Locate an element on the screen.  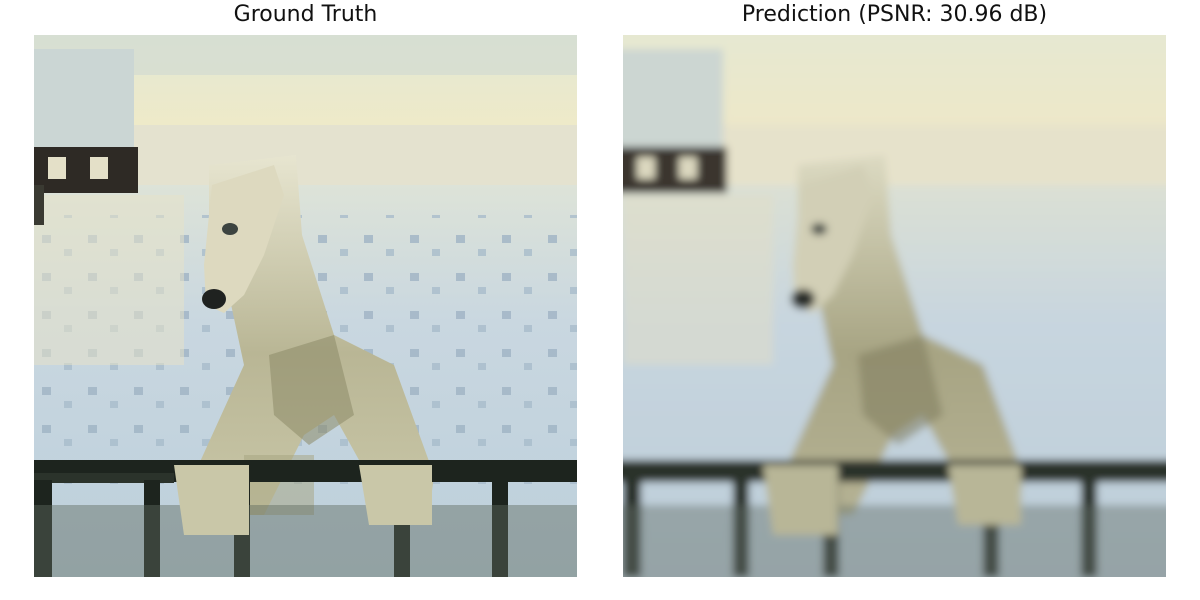
prediction-title: Prediction (PSNR: 30.96 dB) is located at coordinates (894, 14).